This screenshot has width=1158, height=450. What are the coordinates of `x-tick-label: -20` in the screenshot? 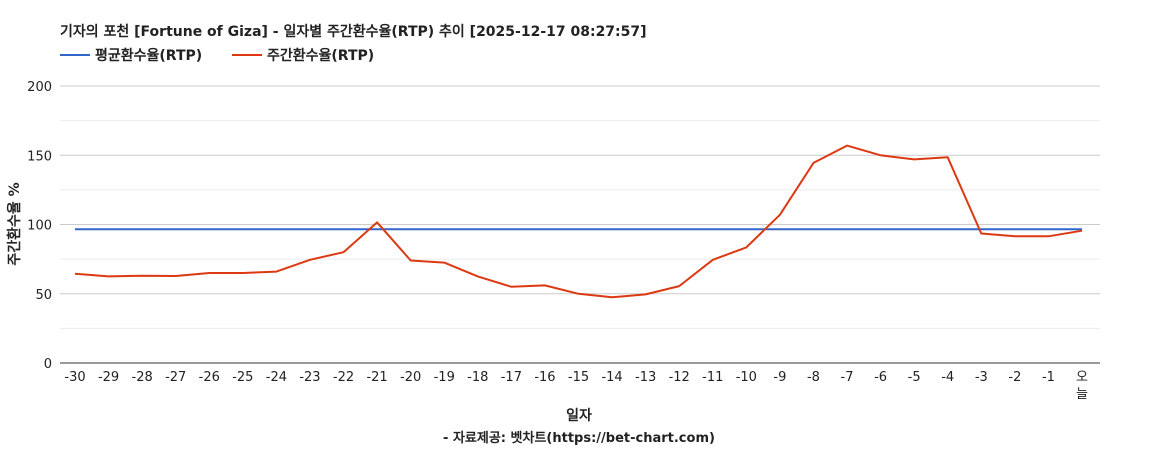 It's located at (410, 377).